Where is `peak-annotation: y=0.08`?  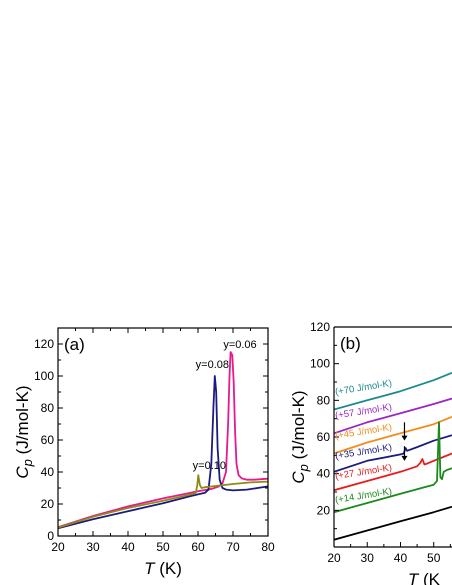
peak-annotation: y=0.08 is located at coordinates (212, 365).